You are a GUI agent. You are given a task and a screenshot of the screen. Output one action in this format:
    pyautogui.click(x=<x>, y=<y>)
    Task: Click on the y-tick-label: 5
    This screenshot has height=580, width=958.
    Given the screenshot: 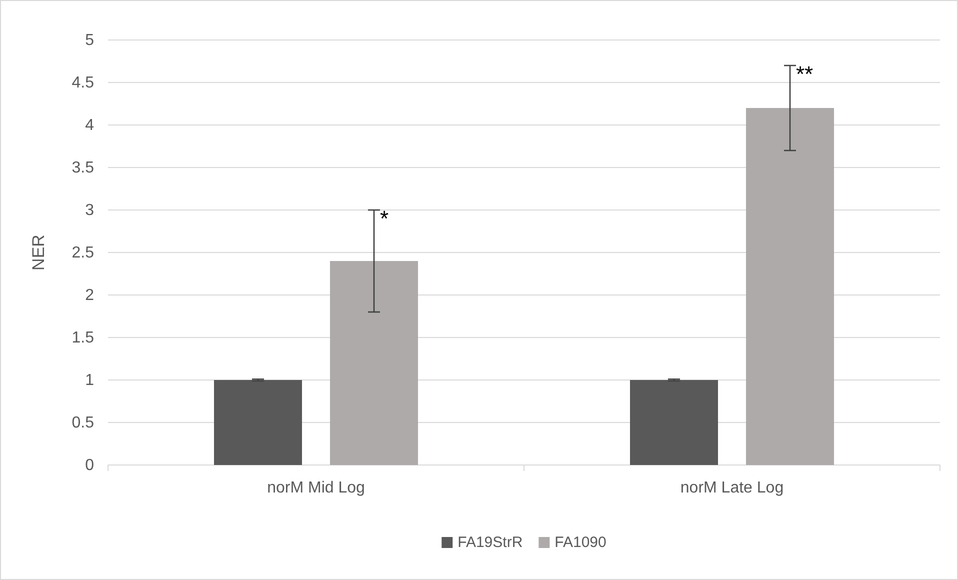 What is the action you would take?
    pyautogui.click(x=89, y=41)
    